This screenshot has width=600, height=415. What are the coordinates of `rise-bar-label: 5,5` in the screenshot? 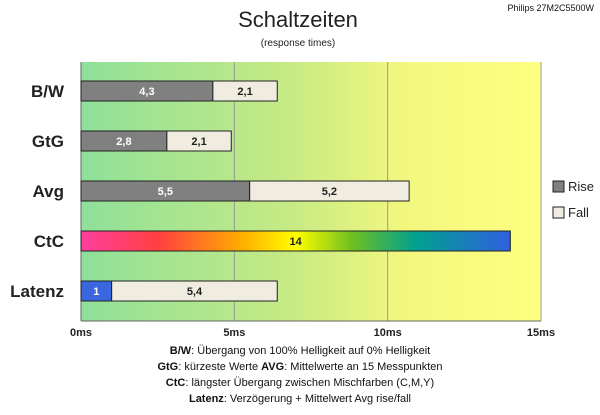 It's located at (165, 192).